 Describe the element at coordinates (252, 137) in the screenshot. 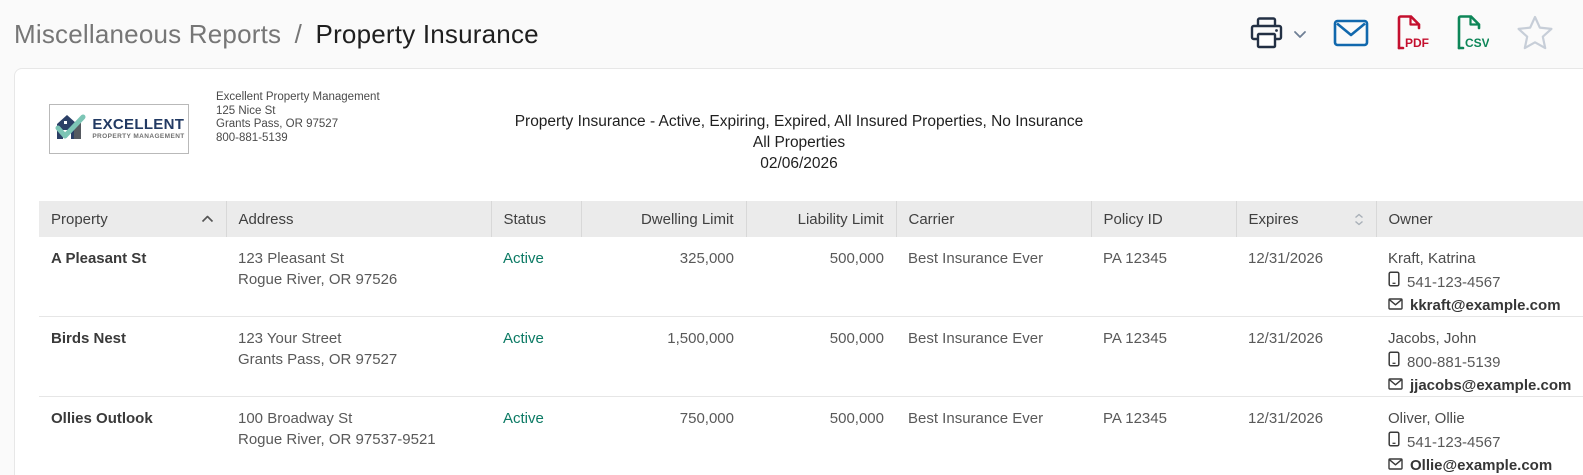

I see `company-phone: 800-881-5139` at that location.